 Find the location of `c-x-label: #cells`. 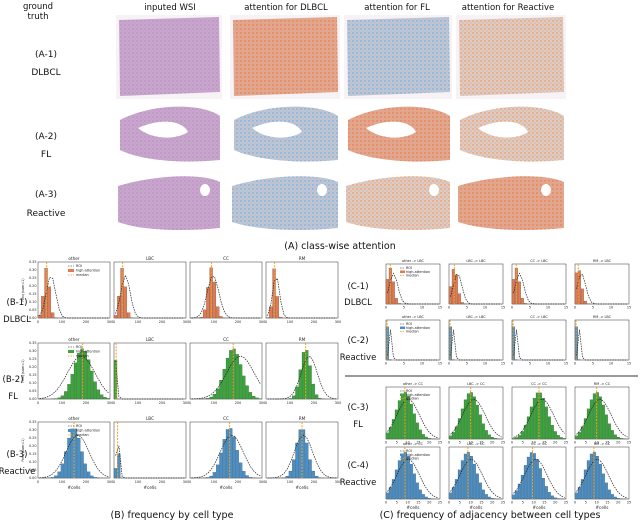

c-x-label: #cells is located at coordinates (602, 507).